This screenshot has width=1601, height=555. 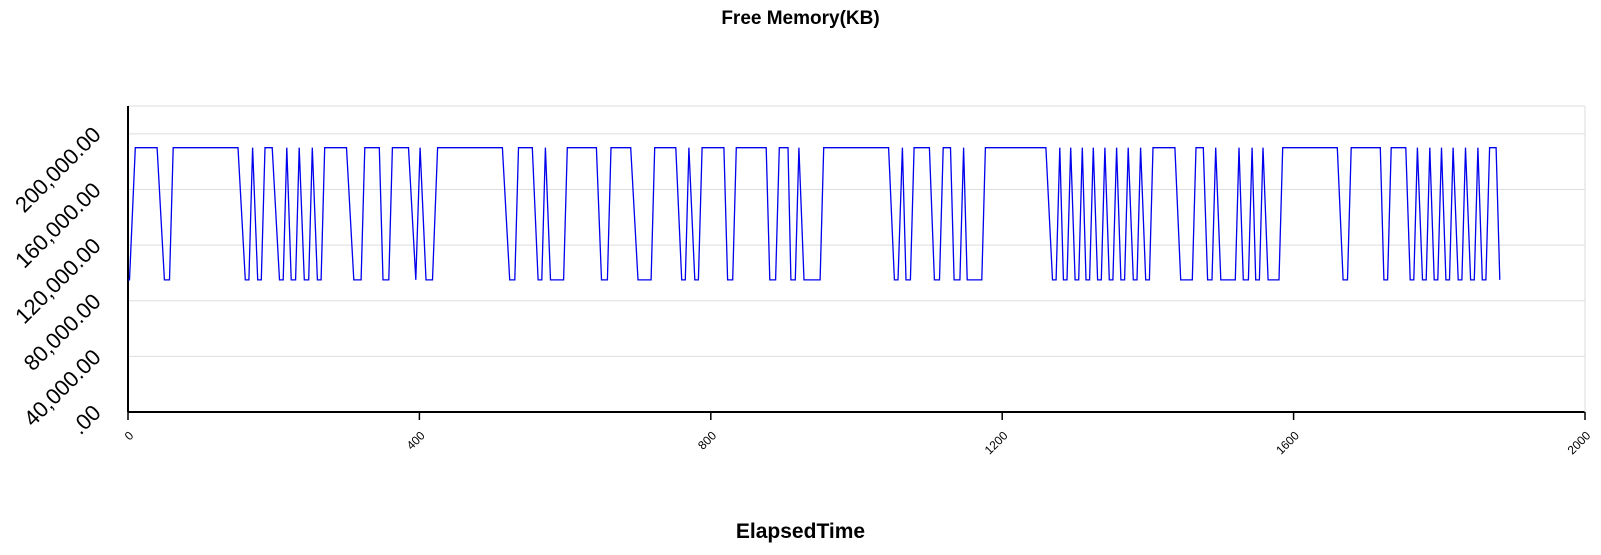 What do you see at coordinates (800, 18) in the screenshot?
I see `chart-title: Free Memory(KB)` at bounding box center [800, 18].